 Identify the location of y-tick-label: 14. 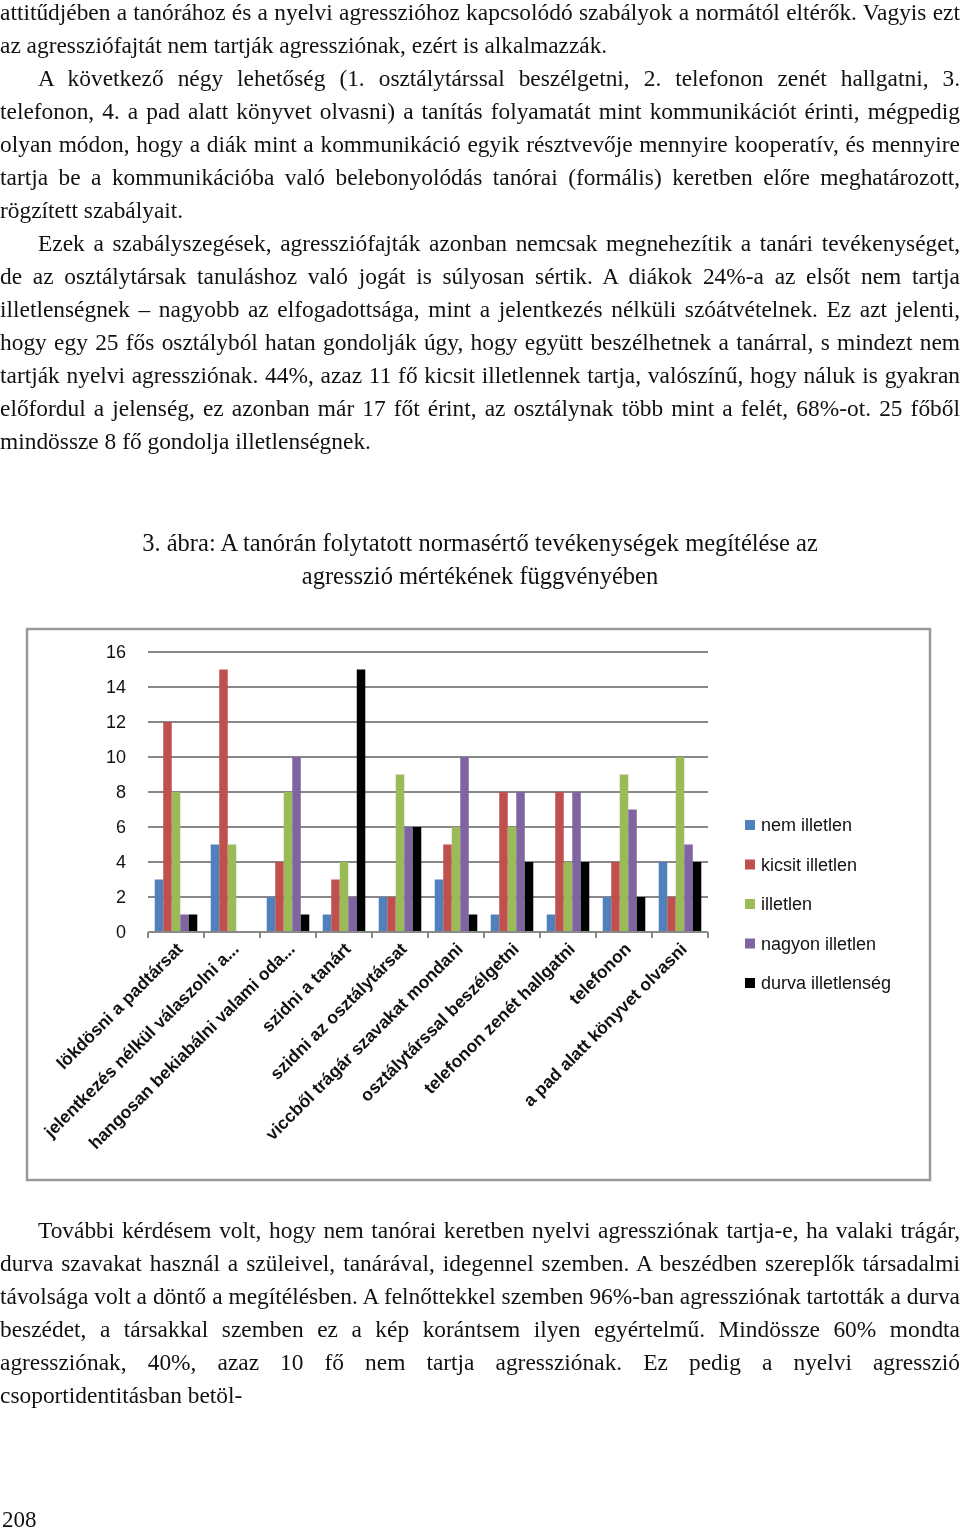
(115, 687).